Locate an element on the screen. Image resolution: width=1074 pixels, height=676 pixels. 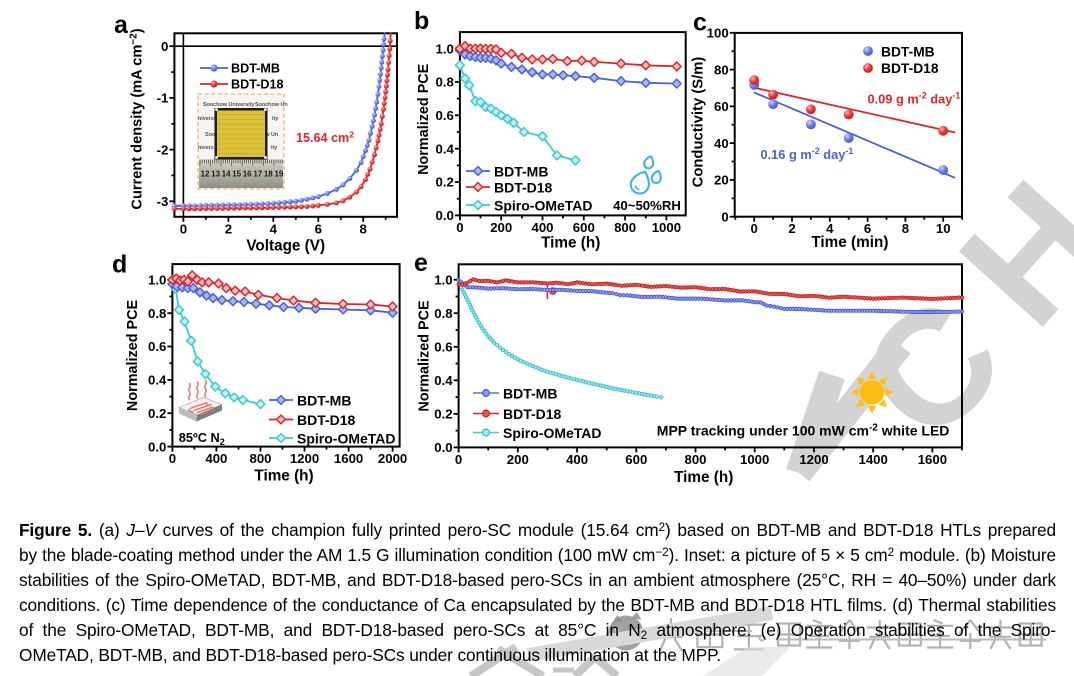
svg-text: 20 is located at coordinates (721, 180).